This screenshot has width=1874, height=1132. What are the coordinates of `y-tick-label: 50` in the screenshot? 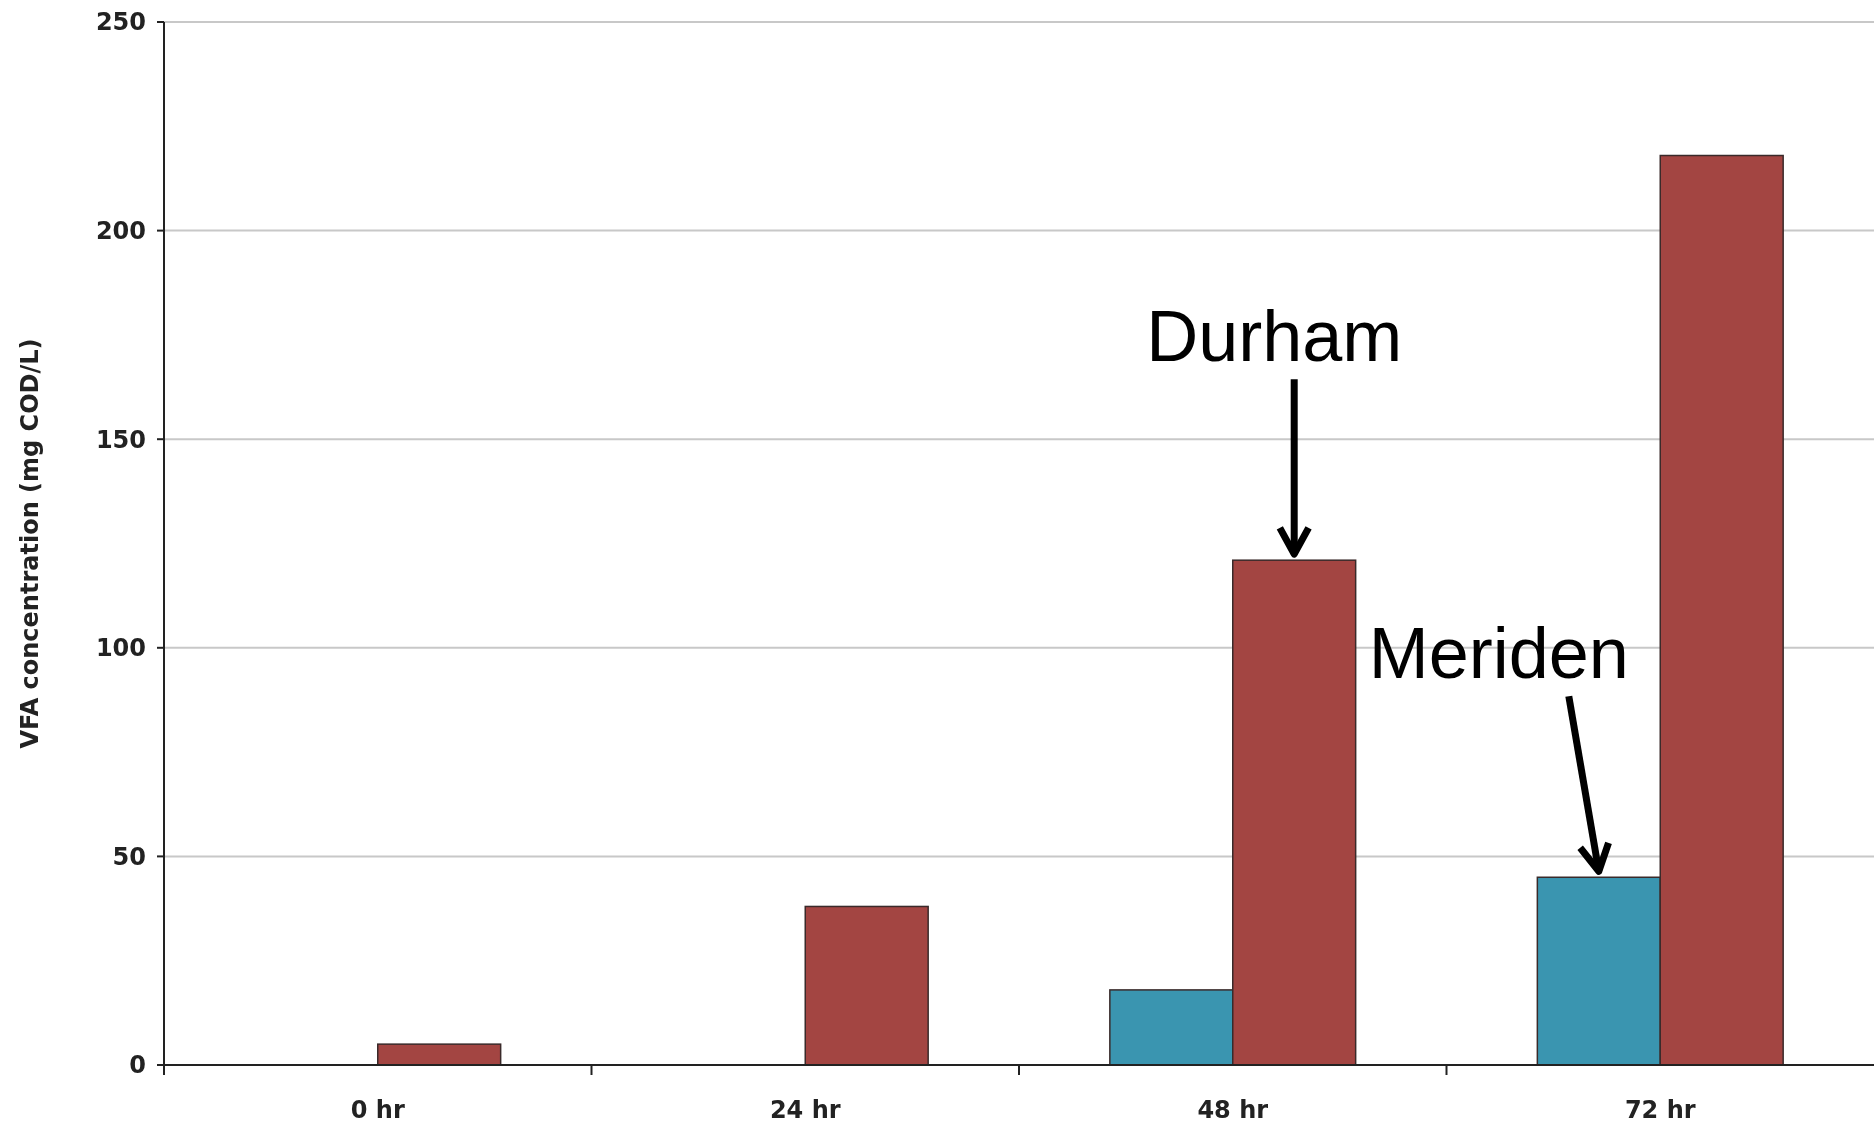 It's located at (129, 856).